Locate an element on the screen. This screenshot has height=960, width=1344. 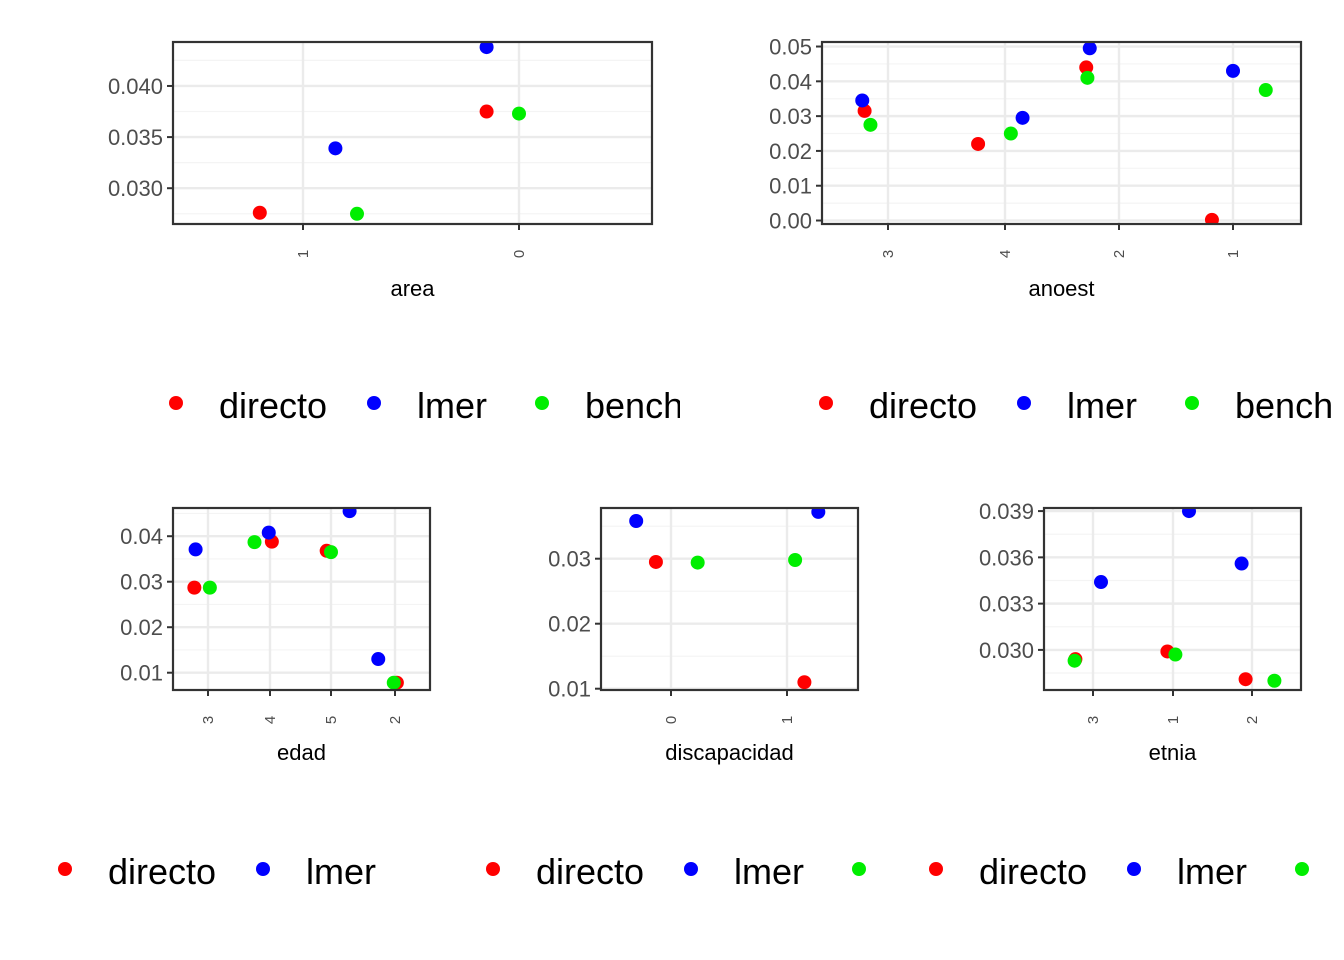
x-tick-label: 5 is located at coordinates (331, 720).